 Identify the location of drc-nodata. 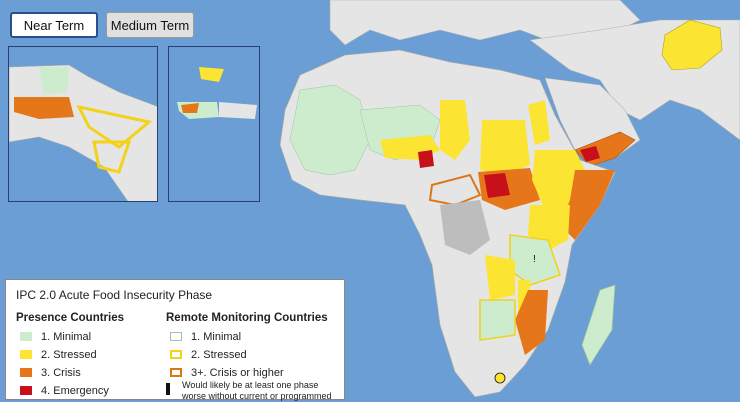
(465, 227).